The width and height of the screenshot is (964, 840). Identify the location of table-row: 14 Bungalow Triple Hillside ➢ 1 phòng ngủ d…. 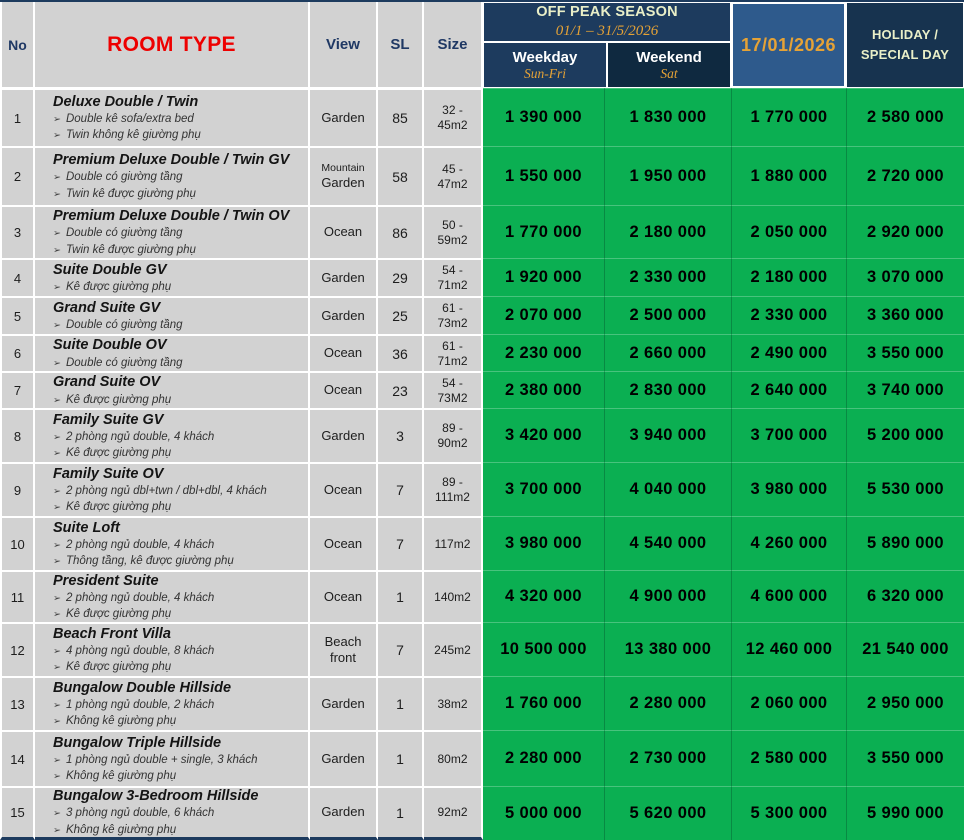
(482, 758).